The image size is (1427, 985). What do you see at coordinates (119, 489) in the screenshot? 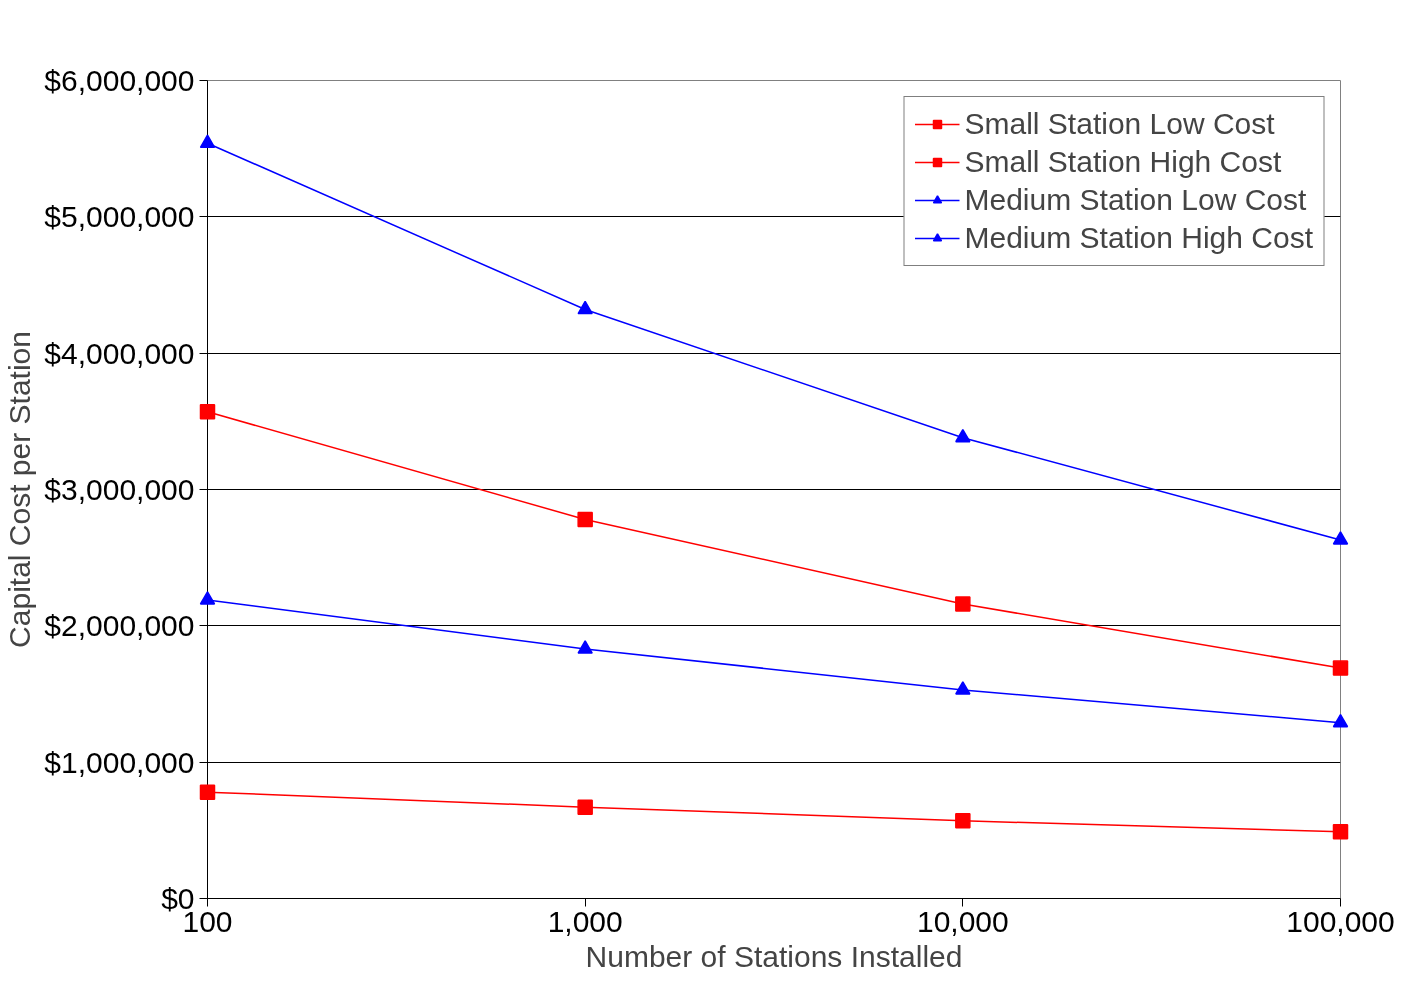
I see `y-tick-label: $3,000,000` at bounding box center [119, 489].